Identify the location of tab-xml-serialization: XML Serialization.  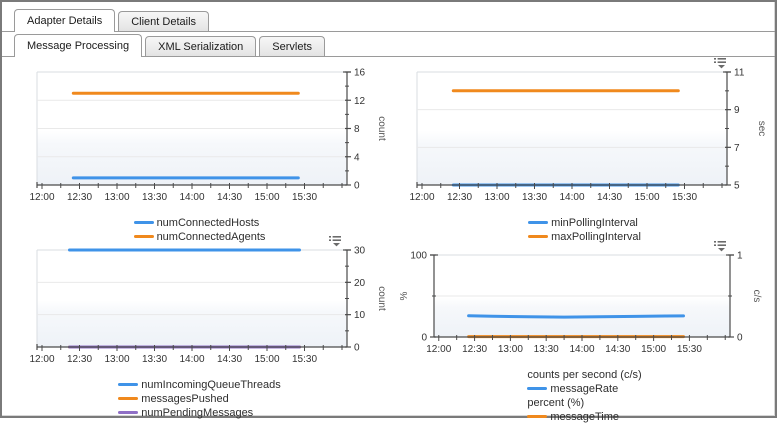
(201, 46).